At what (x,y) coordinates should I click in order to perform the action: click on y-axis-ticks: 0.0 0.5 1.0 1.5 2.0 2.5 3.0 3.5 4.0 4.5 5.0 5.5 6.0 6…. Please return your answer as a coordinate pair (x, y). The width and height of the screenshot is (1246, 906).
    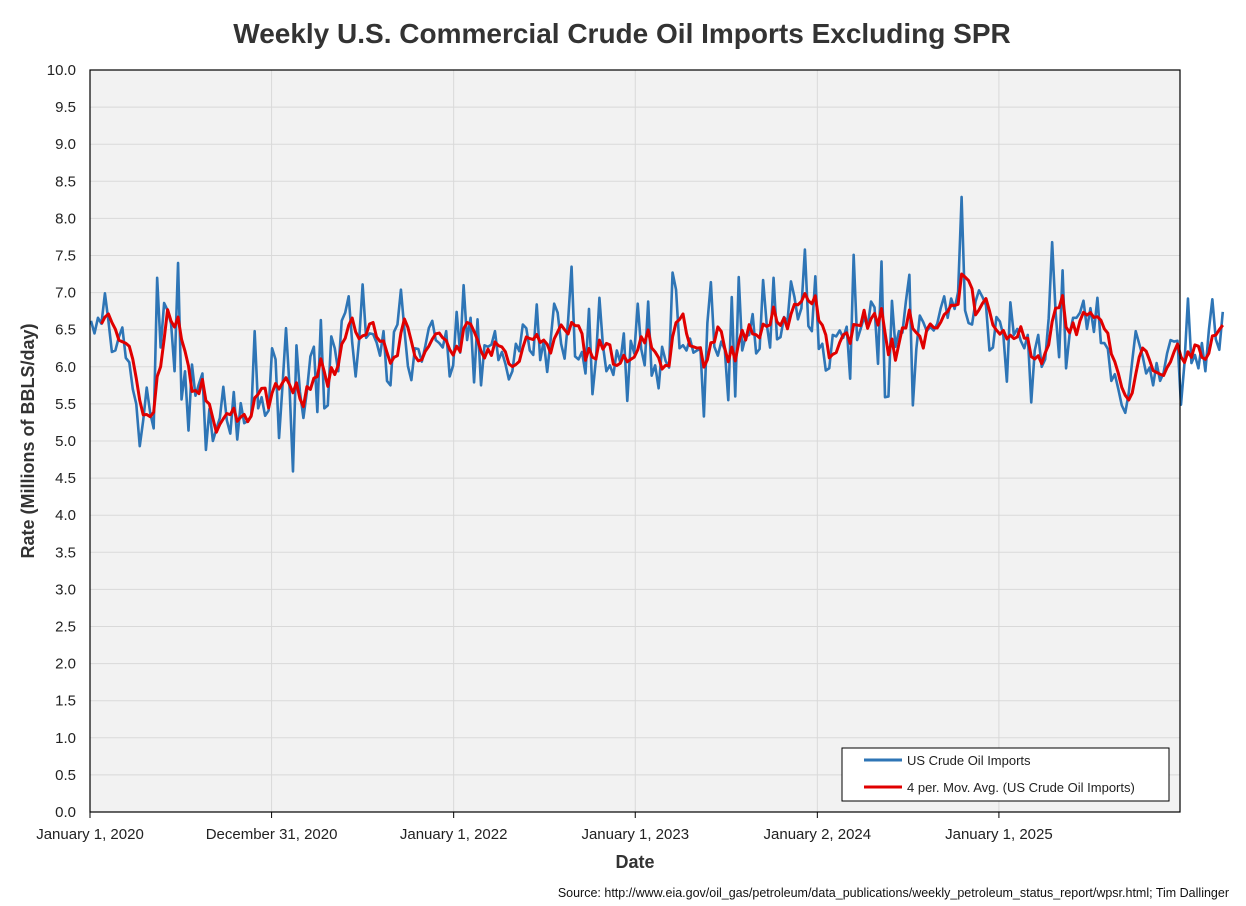
    Looking at the image, I should click on (61, 441).